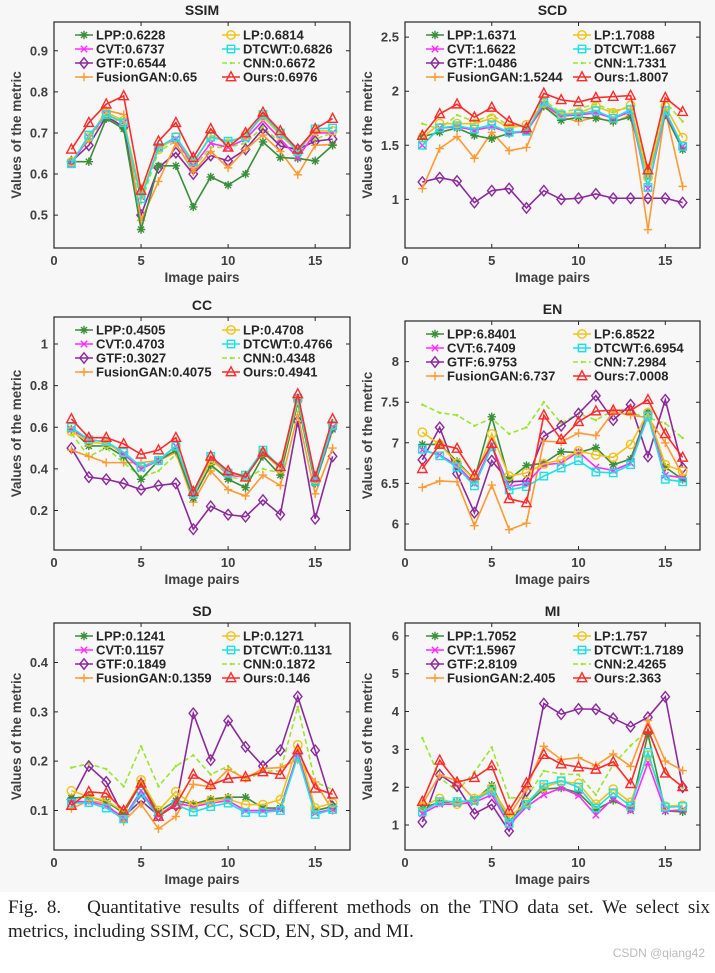 This screenshot has height=973, width=715. What do you see at coordinates (614, 35) in the screenshot?
I see `legend-entry-lp: LP:1.7088` at bounding box center [614, 35].